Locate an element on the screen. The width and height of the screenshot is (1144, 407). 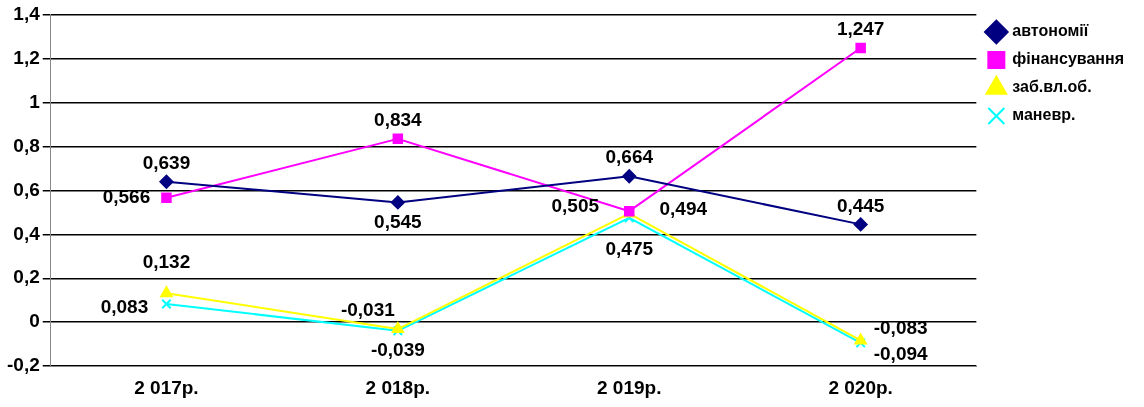
y-tick-label: 0,2 is located at coordinates (26, 277).